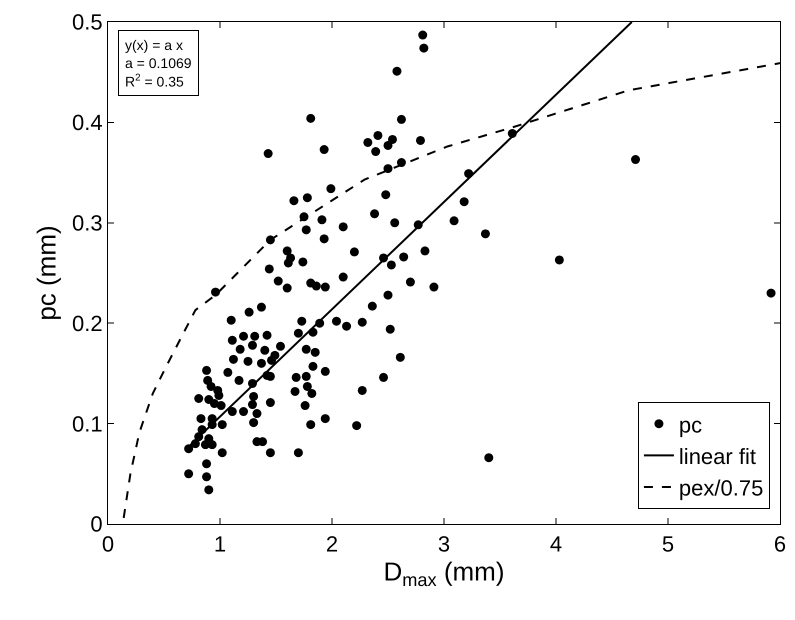 The width and height of the screenshot is (795, 620). What do you see at coordinates (158, 63) in the screenshot?
I see `annotation: a = 0.1069` at bounding box center [158, 63].